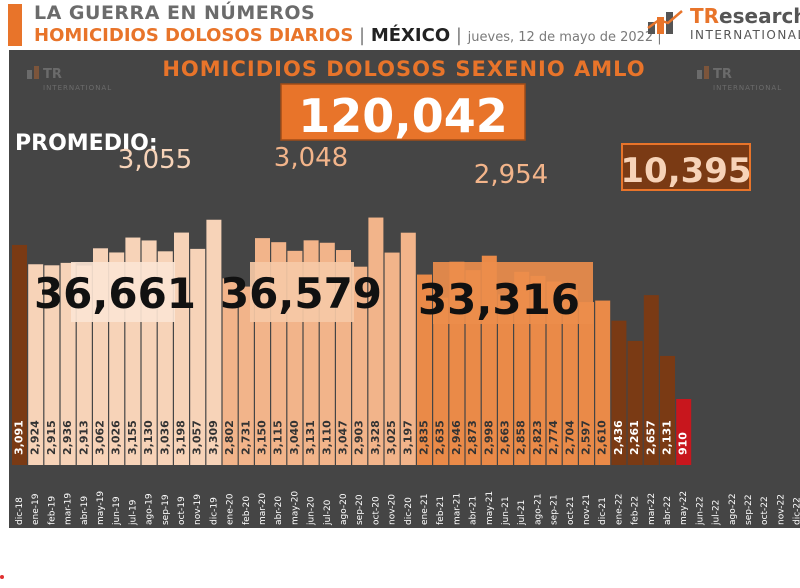  I want to click on total-value: 120,042, so click(403, 116).